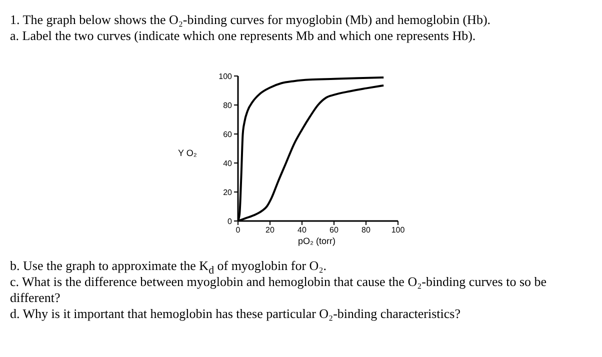  What do you see at coordinates (230, 221) in the screenshot?
I see `y-tick-label: 0` at bounding box center [230, 221].